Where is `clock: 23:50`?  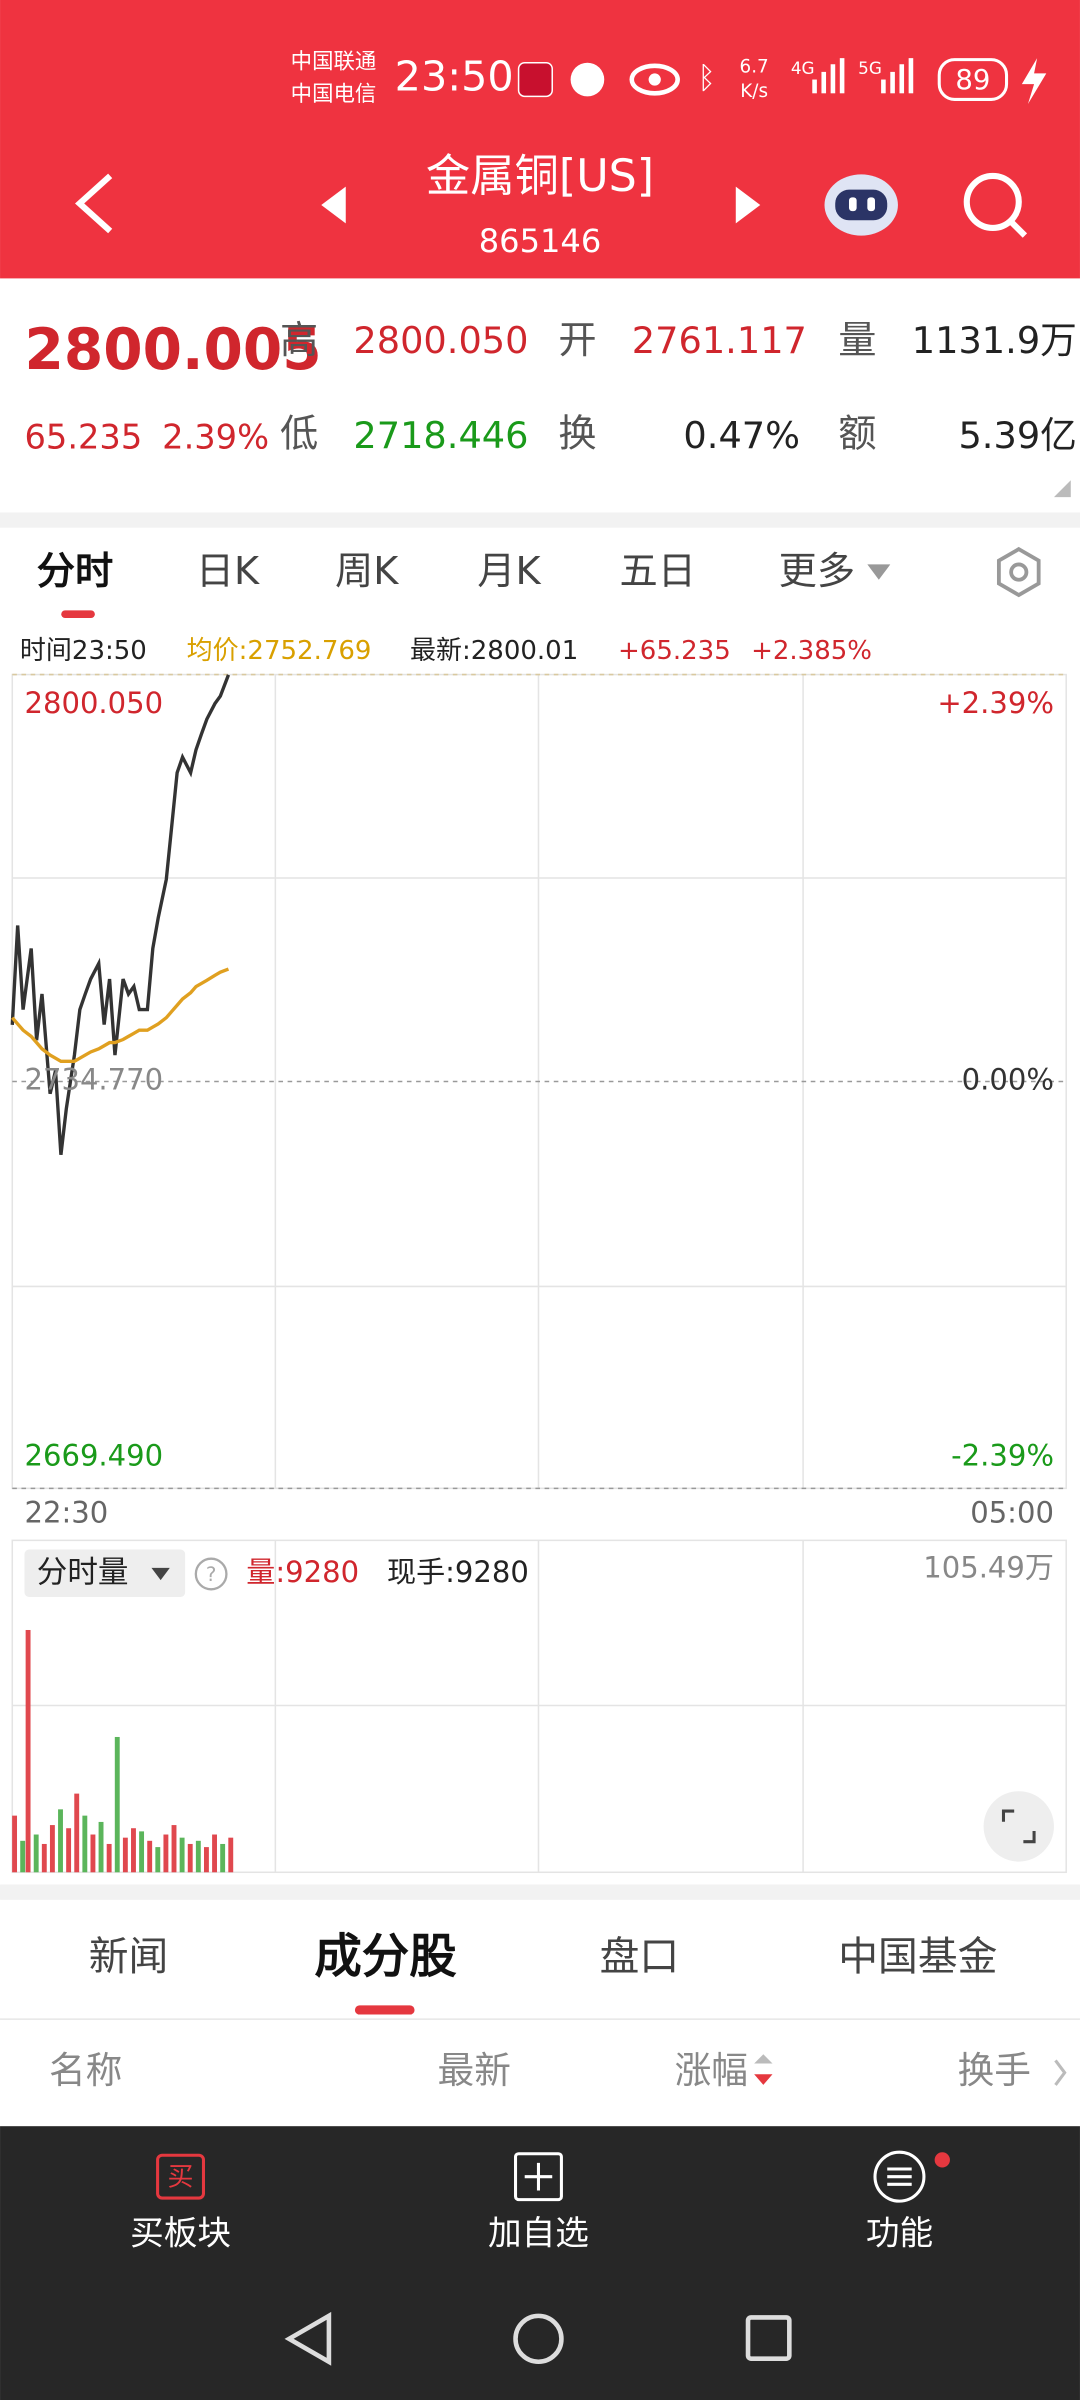
clock: 23:50 is located at coordinates (454, 77).